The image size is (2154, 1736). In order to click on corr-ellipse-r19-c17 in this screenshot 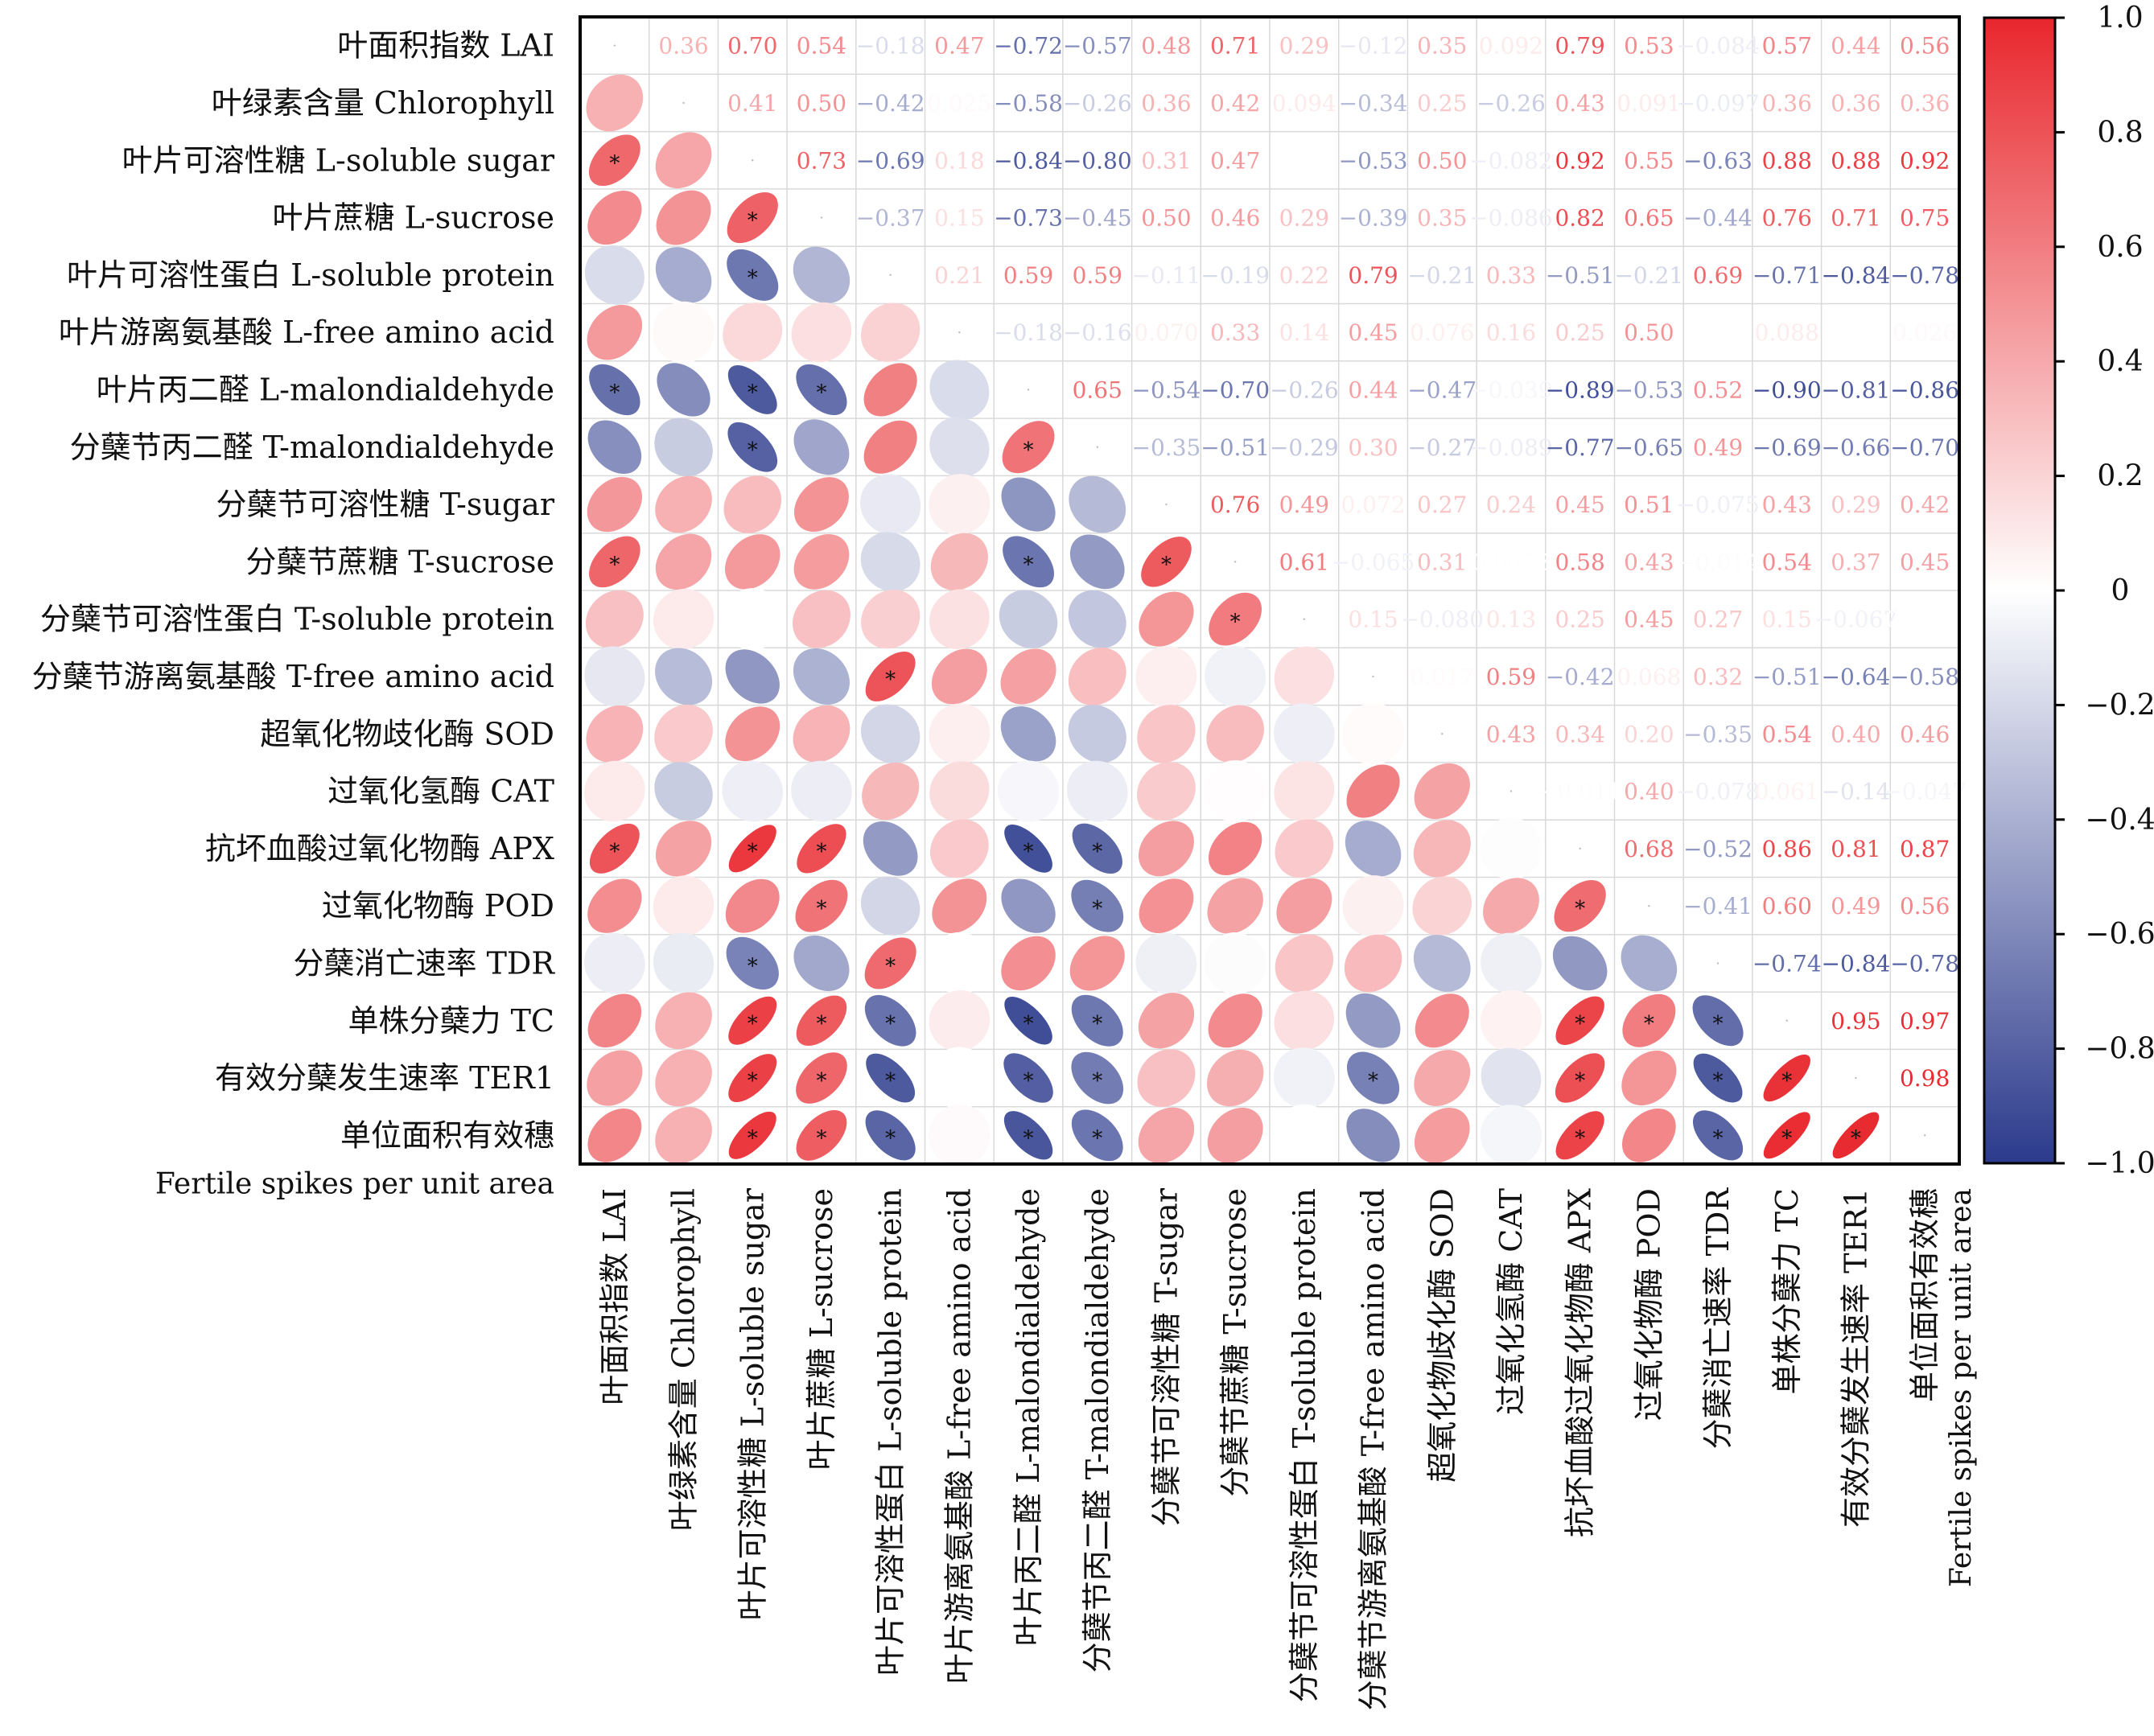, I will do `click(1786, 1135)`.